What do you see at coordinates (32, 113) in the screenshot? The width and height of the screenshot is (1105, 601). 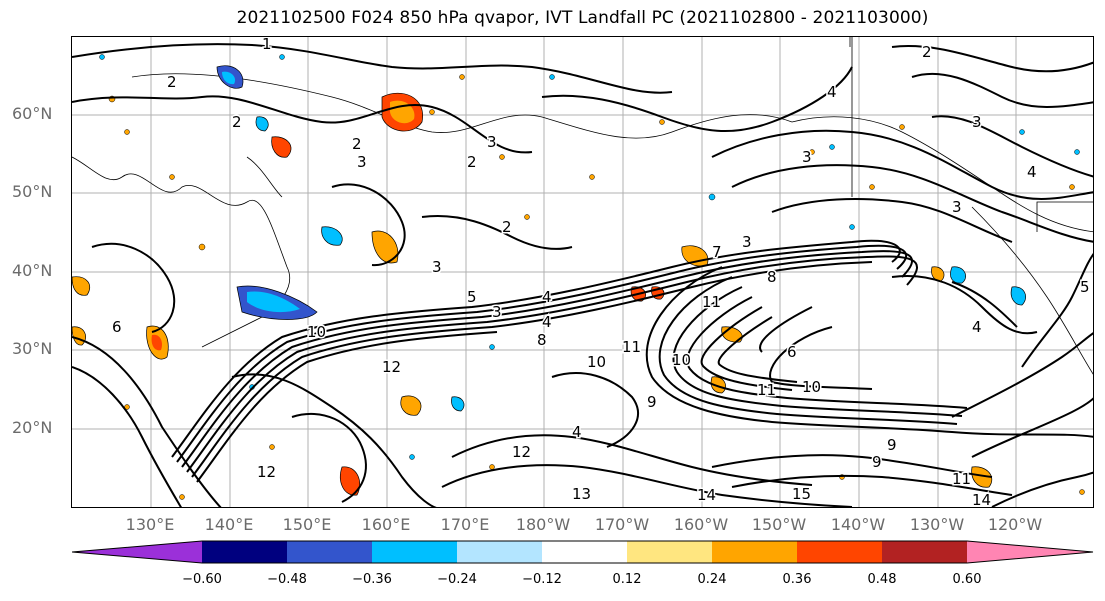 I see `lat-label-60n: 60°N` at bounding box center [32, 113].